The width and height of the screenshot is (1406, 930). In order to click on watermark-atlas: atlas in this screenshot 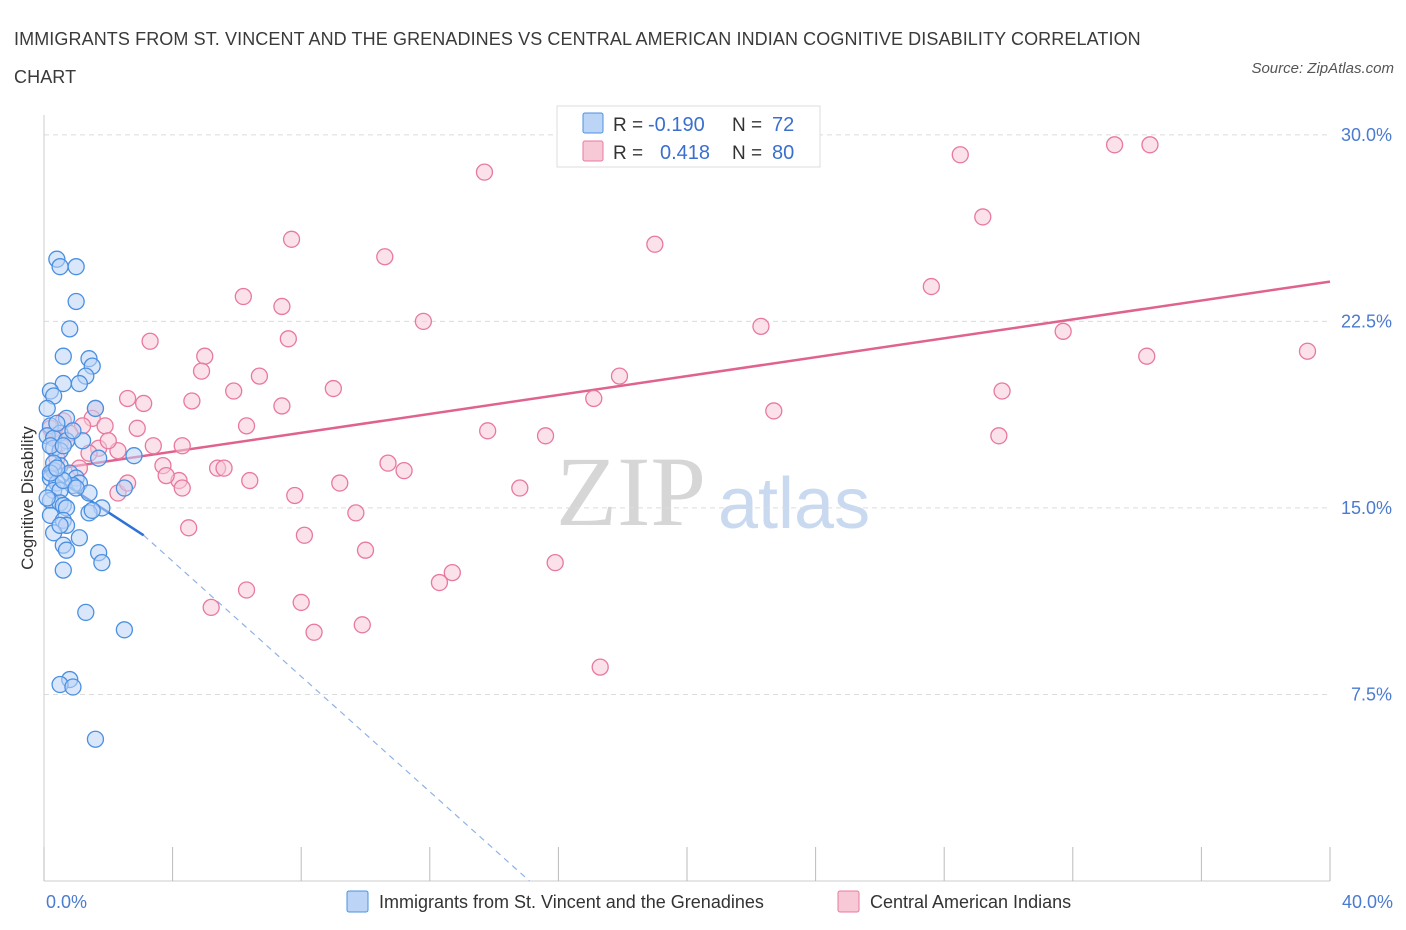, I will do `click(794, 504)`.